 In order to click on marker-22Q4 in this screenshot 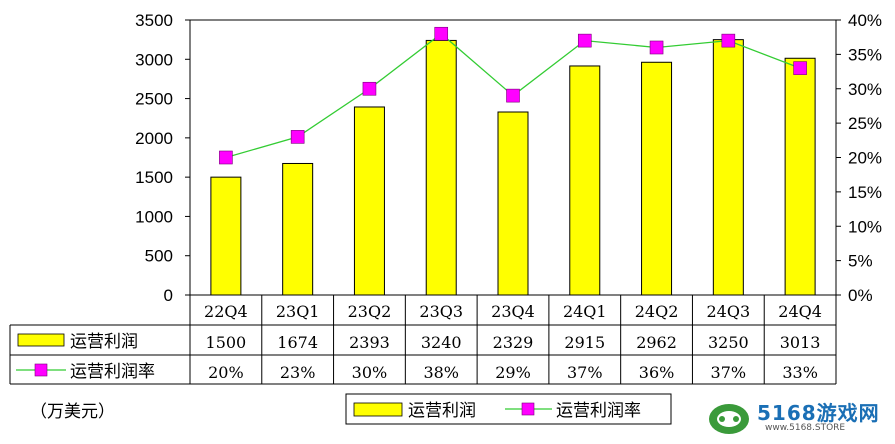, I will do `click(226, 157)`.